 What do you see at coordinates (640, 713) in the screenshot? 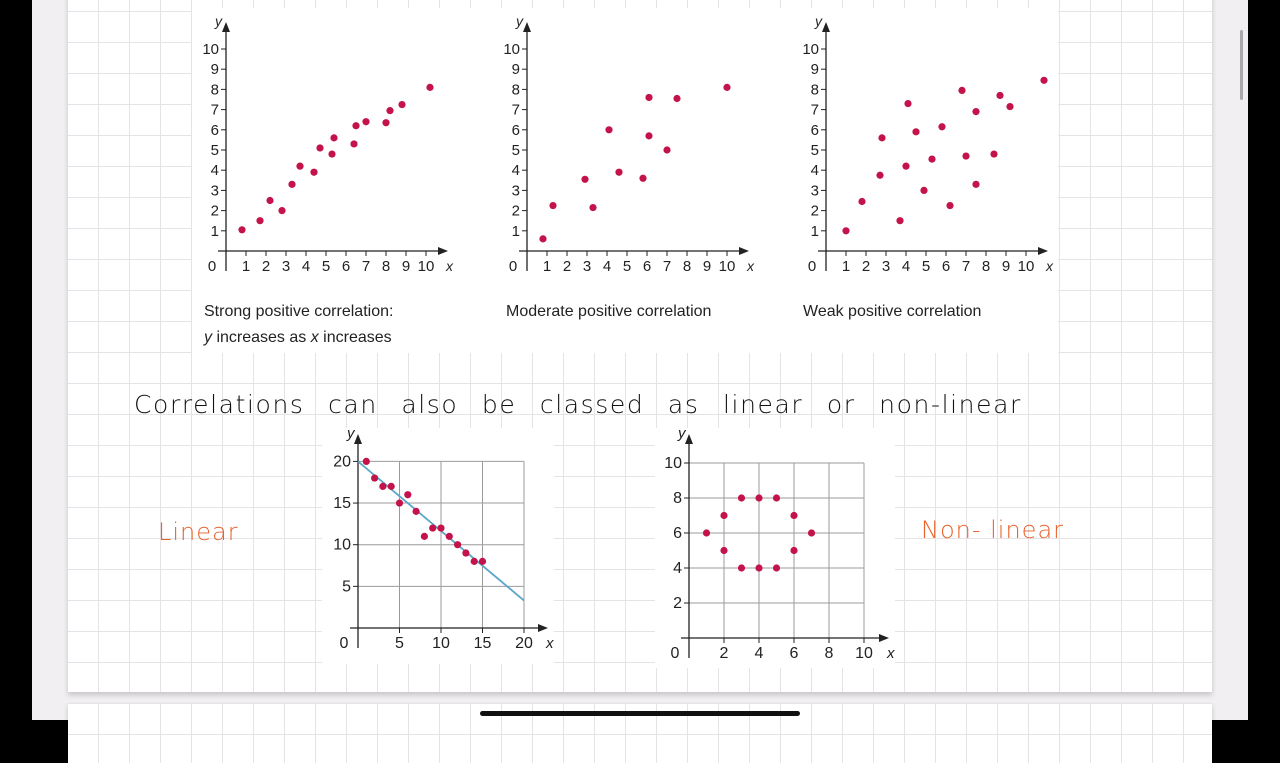
I see `home-indicator` at bounding box center [640, 713].